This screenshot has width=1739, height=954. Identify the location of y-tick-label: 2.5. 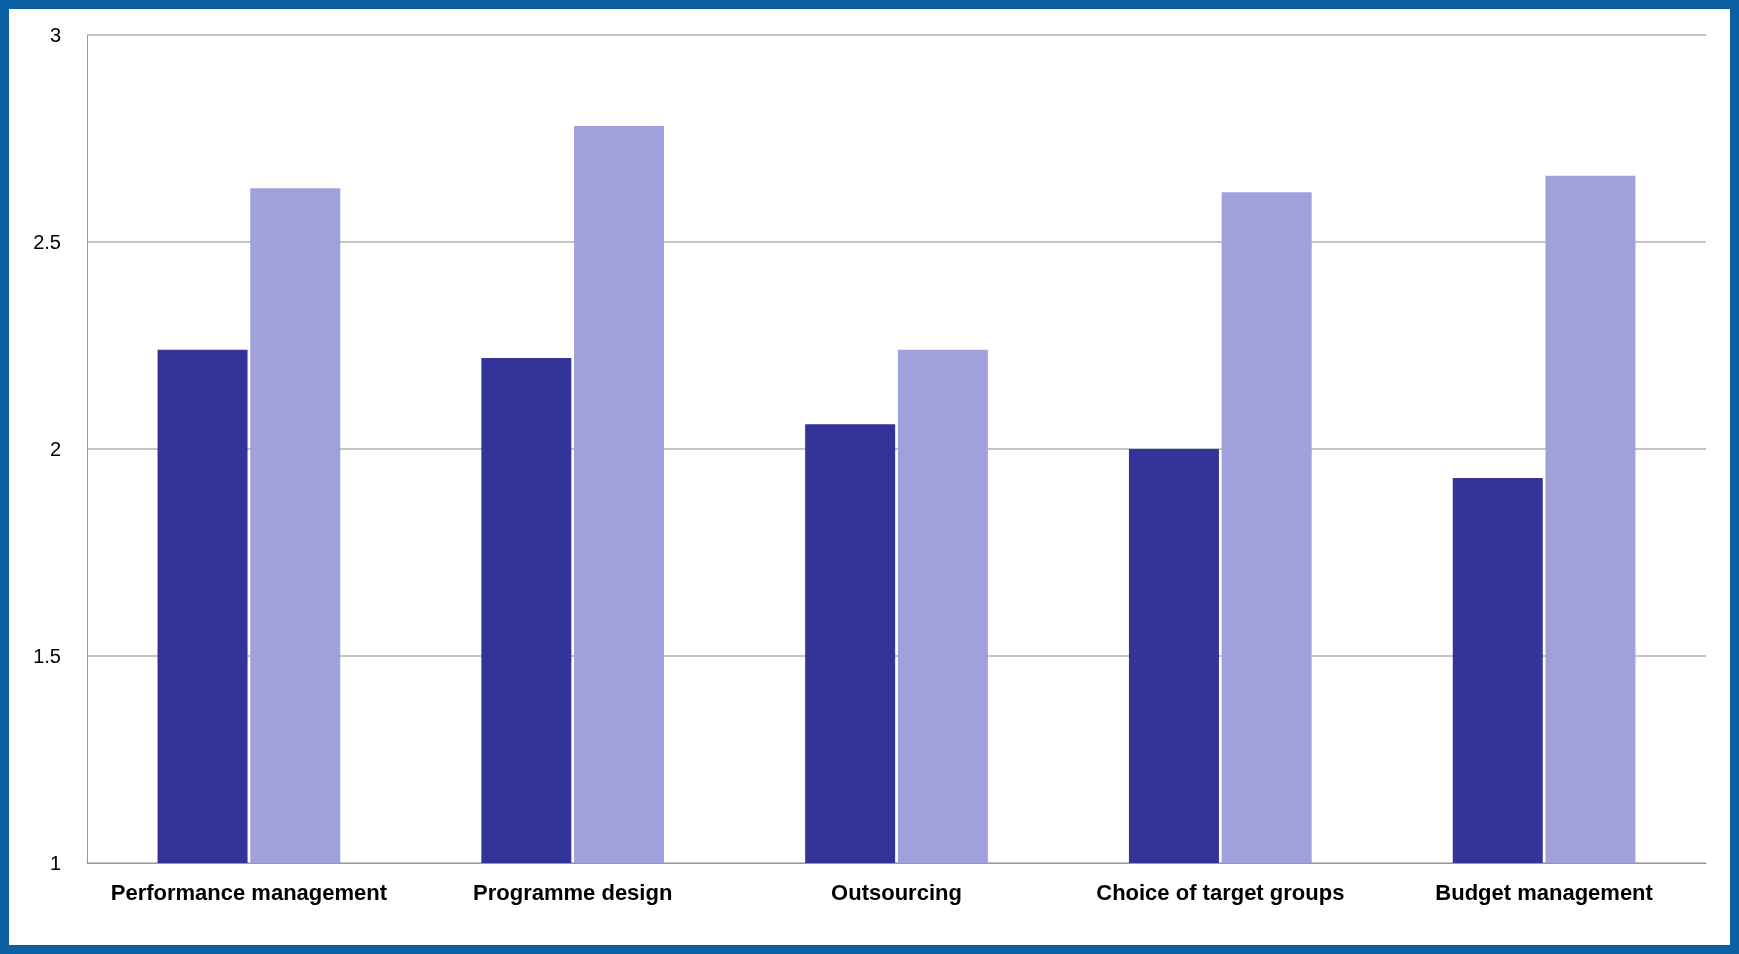
(47, 242).